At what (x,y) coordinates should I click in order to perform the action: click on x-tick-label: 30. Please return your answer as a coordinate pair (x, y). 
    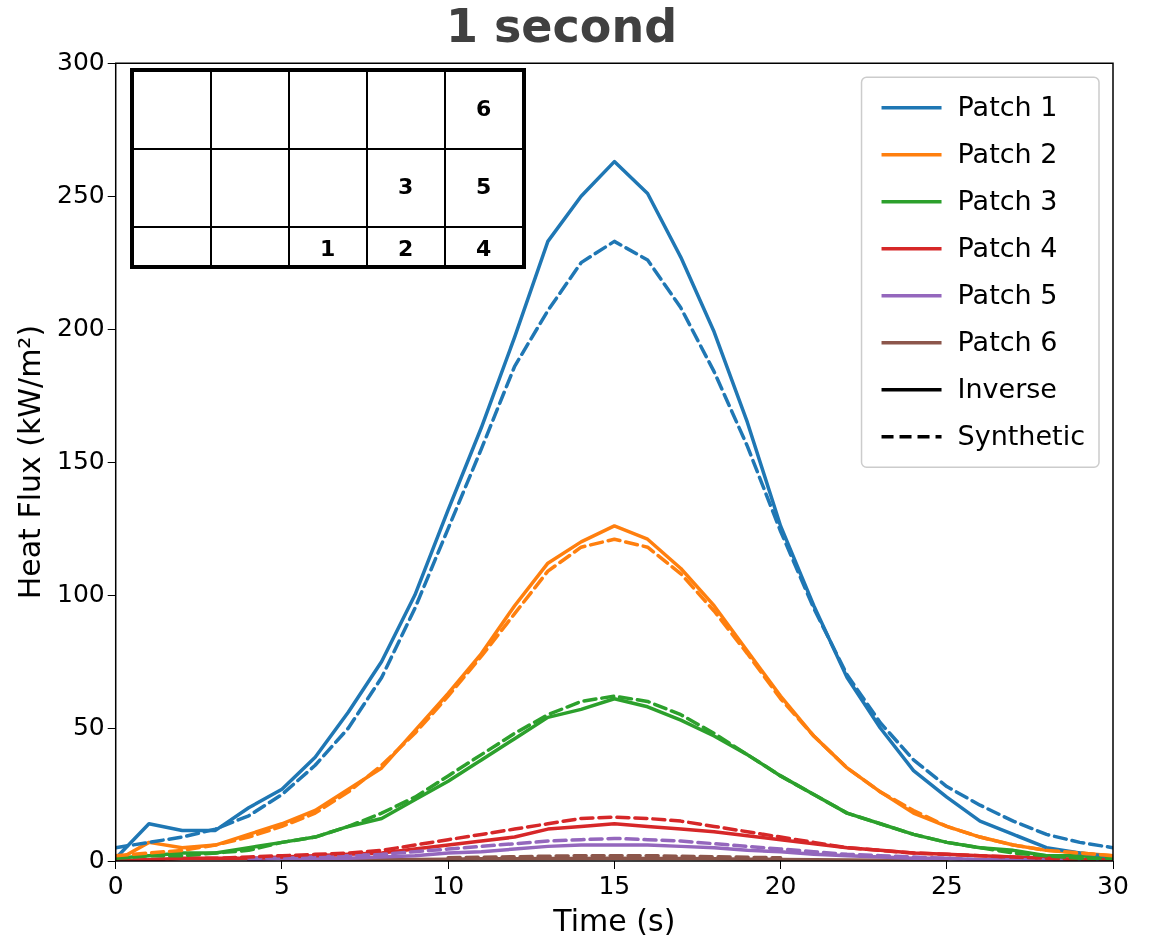
    Looking at the image, I should click on (1113, 885).